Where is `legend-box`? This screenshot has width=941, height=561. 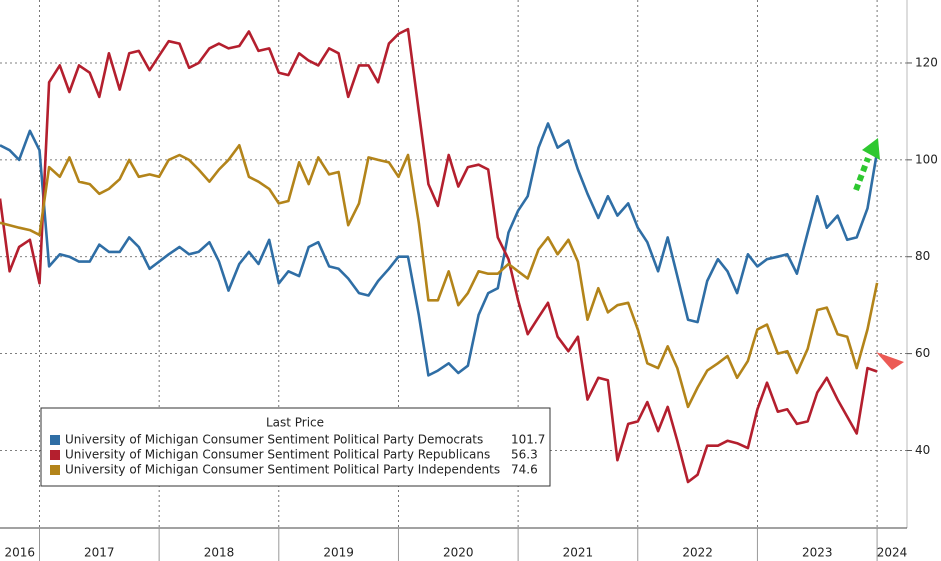
legend-box is located at coordinates (295, 447).